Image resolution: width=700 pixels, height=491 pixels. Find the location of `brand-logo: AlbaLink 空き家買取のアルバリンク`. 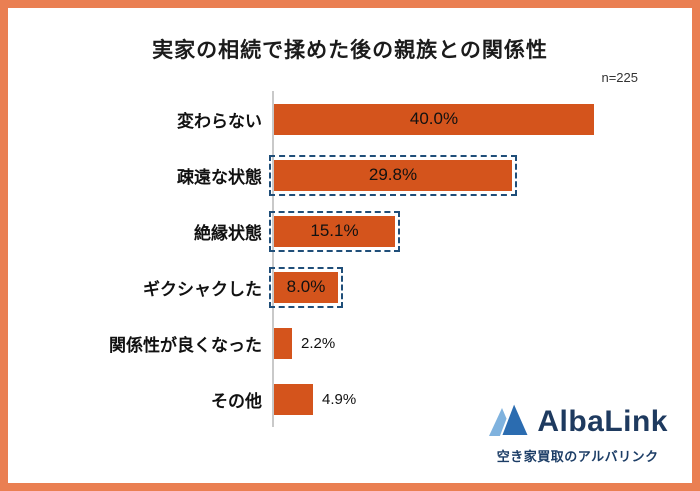

brand-logo: AlbaLink 空き家買取のアルバリンク is located at coordinates (577, 432).